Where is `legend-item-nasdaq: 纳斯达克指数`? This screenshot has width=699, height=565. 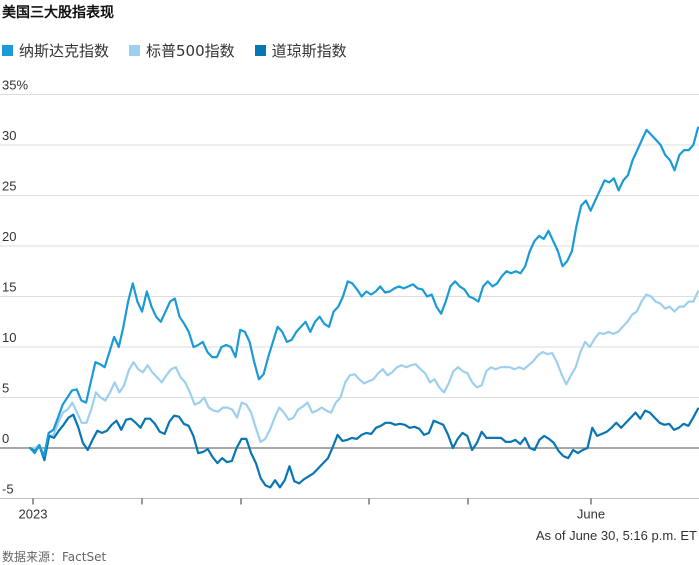 legend-item-nasdaq: 纳斯达克指数 is located at coordinates (55, 50).